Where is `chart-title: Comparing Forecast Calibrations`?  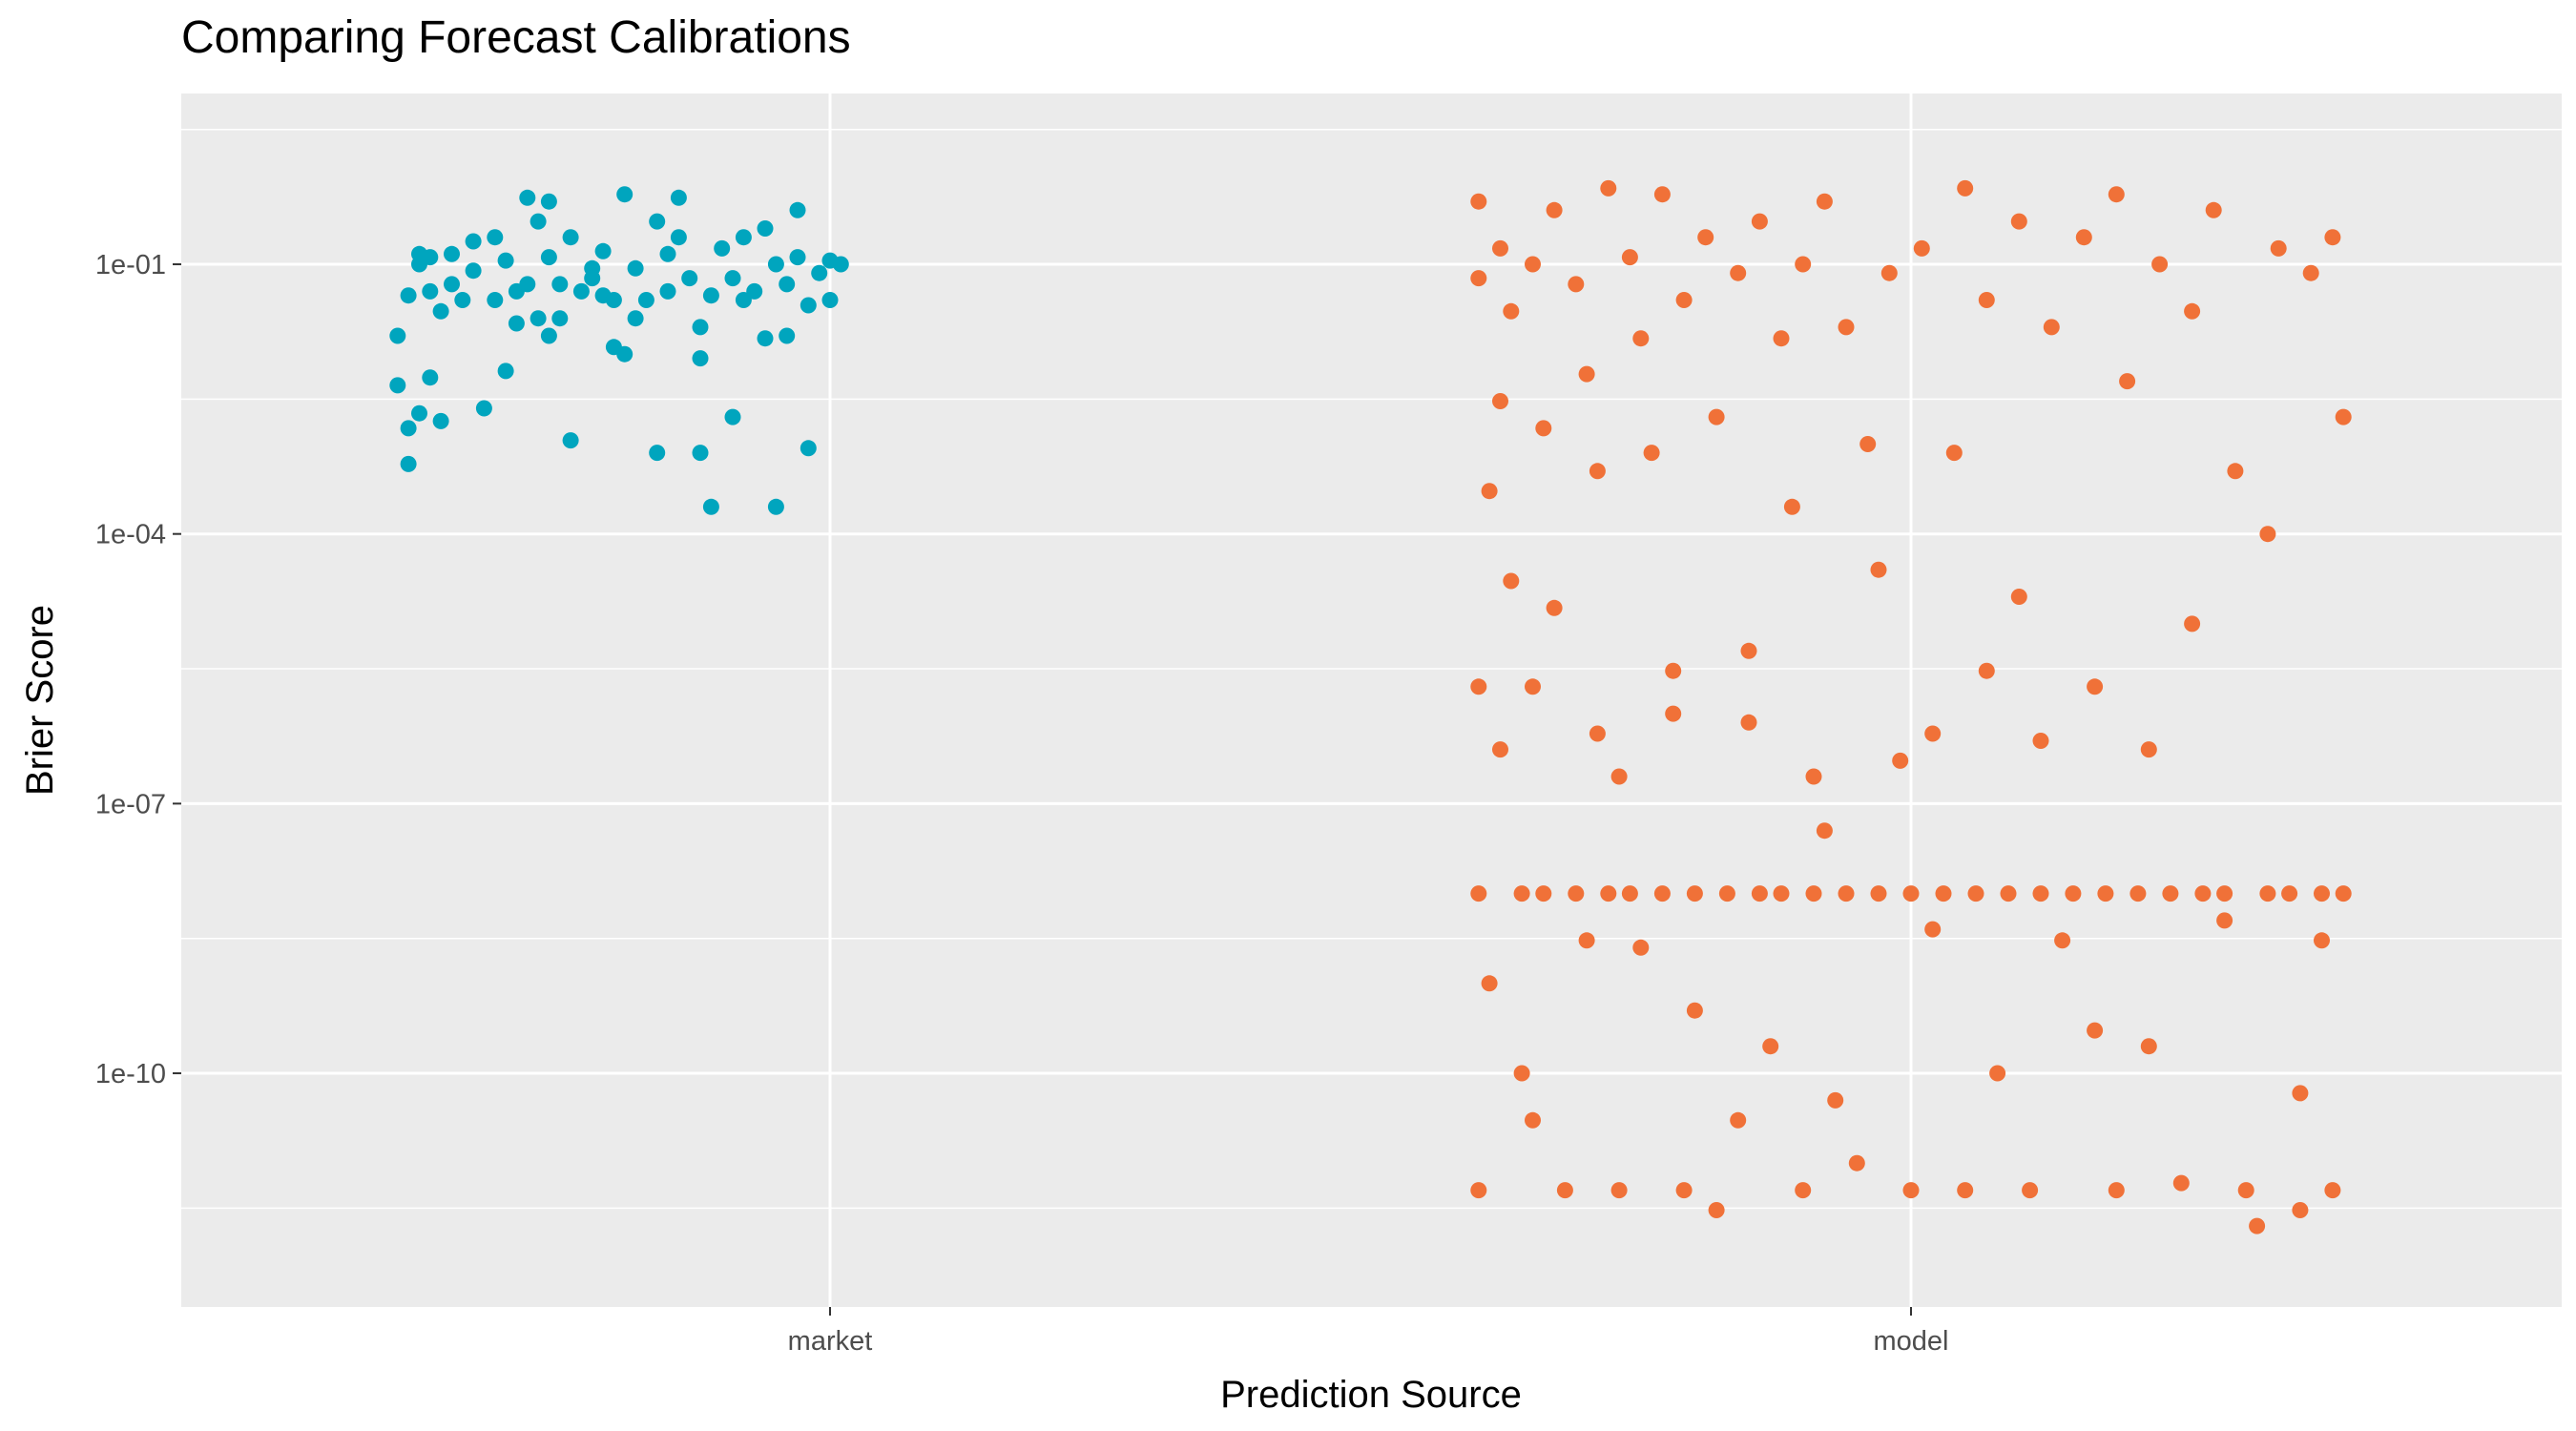
chart-title: Comparing Forecast Calibrations is located at coordinates (516, 37).